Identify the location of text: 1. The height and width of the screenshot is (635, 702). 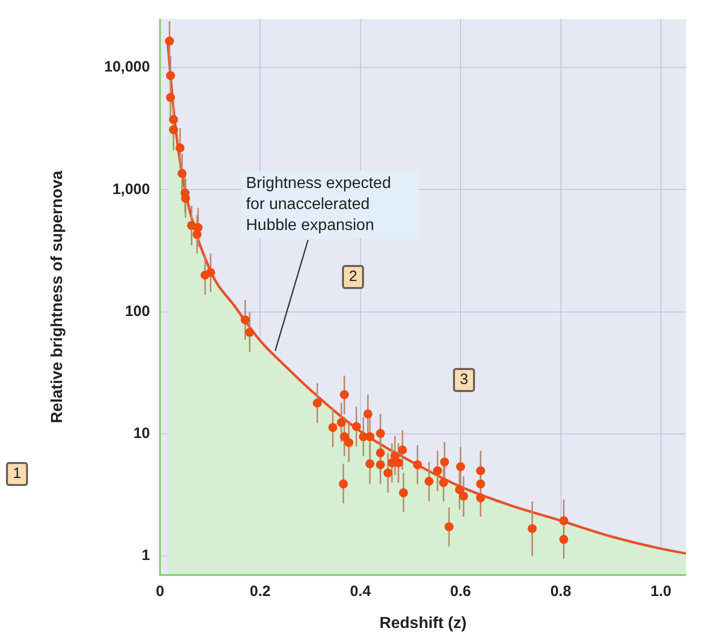
(17, 474).